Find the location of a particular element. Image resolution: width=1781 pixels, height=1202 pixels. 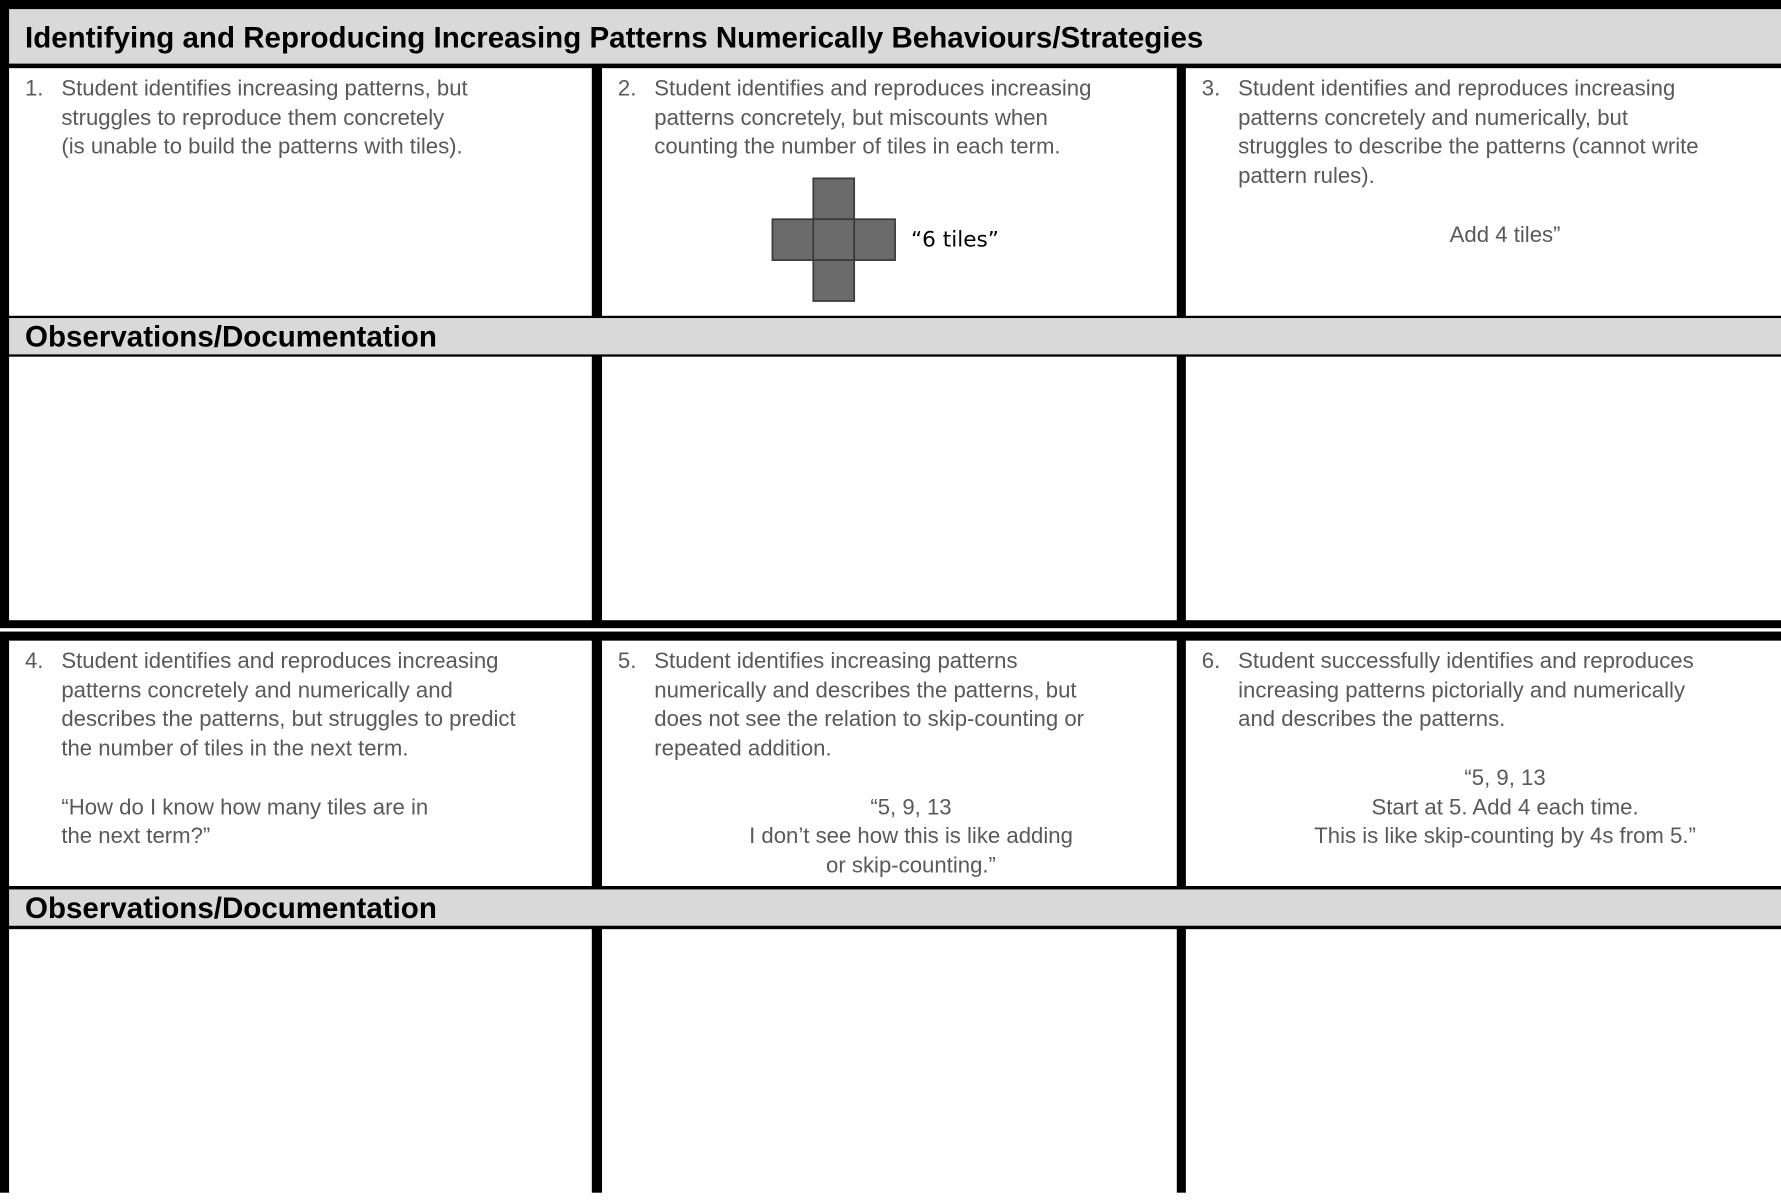

student-quote: Add 4 tiles” is located at coordinates (1487, 235).